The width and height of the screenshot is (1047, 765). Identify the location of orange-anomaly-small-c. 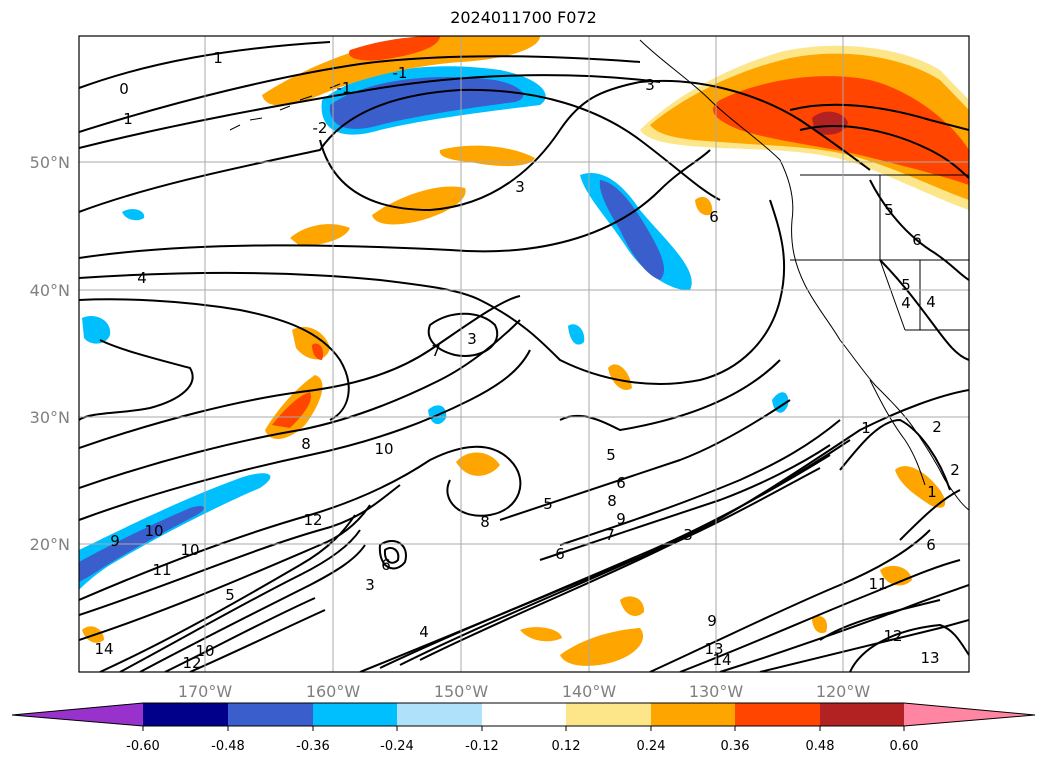
(620, 377).